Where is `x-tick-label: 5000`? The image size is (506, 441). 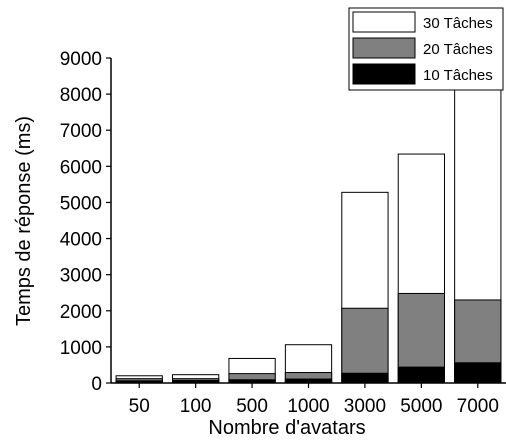
x-tick-label: 5000 is located at coordinates (421, 406).